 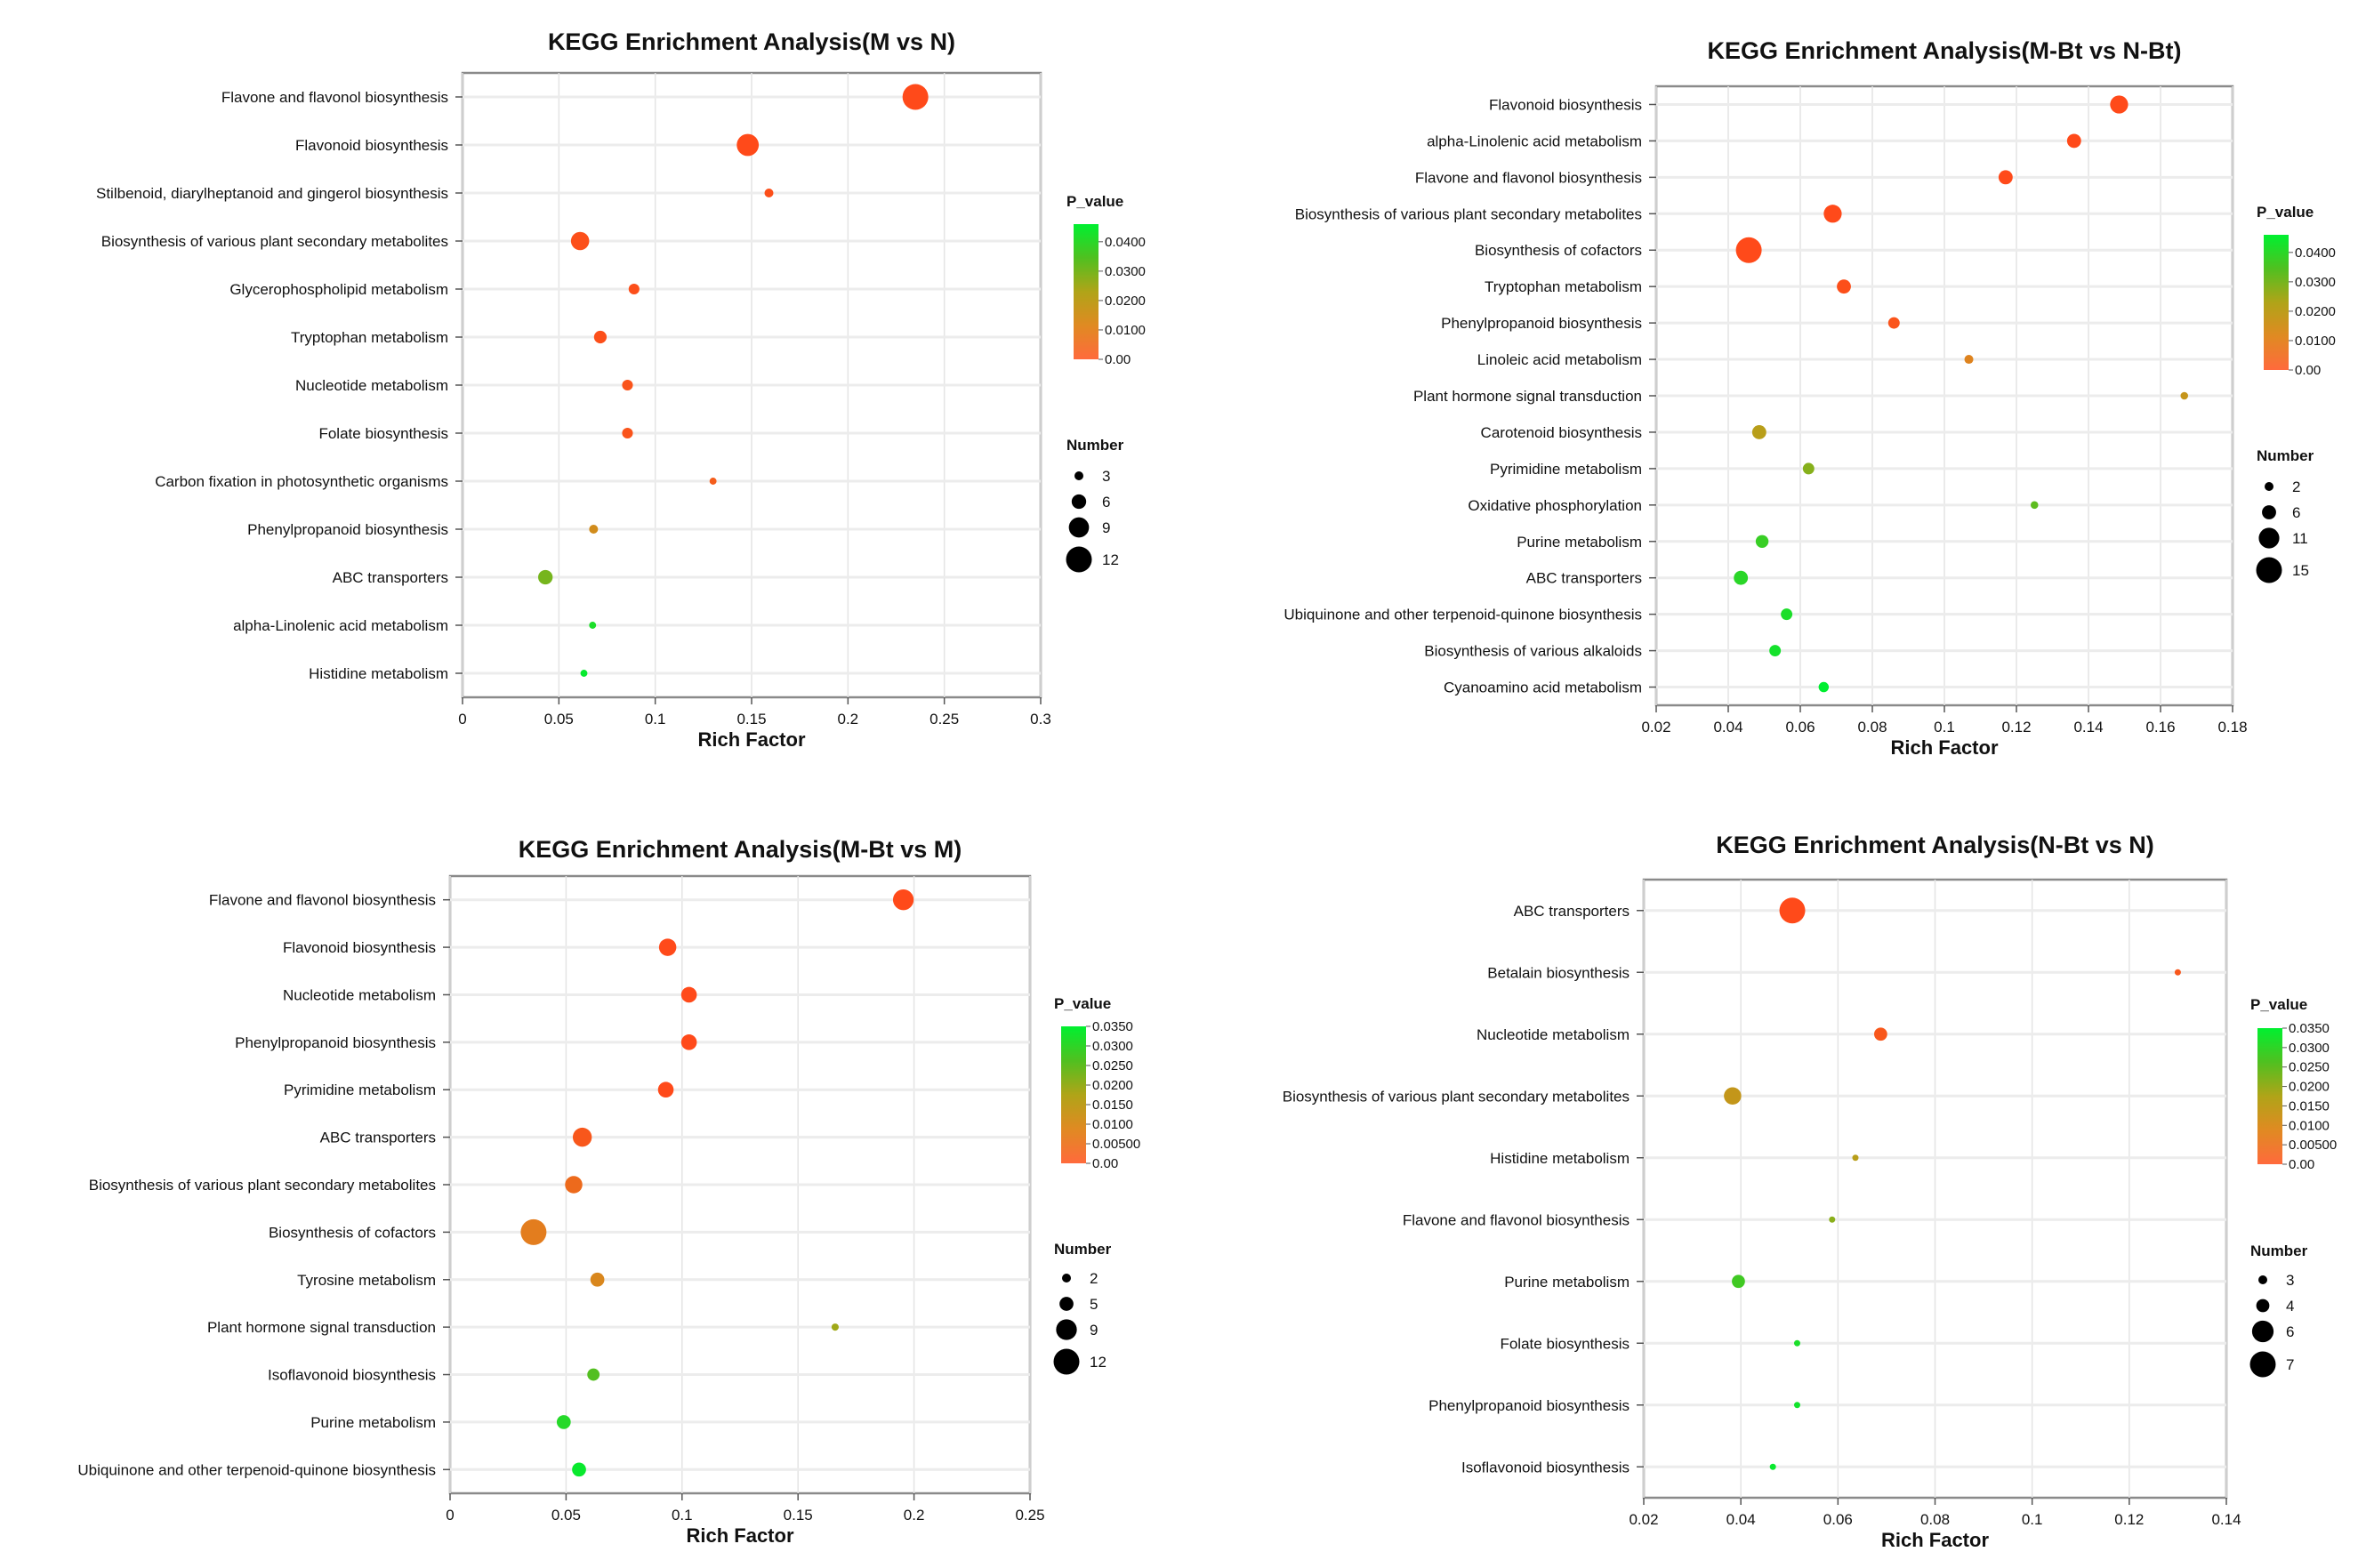 I want to click on y-tick-label: ABC transporters, so click(x=1572, y=911).